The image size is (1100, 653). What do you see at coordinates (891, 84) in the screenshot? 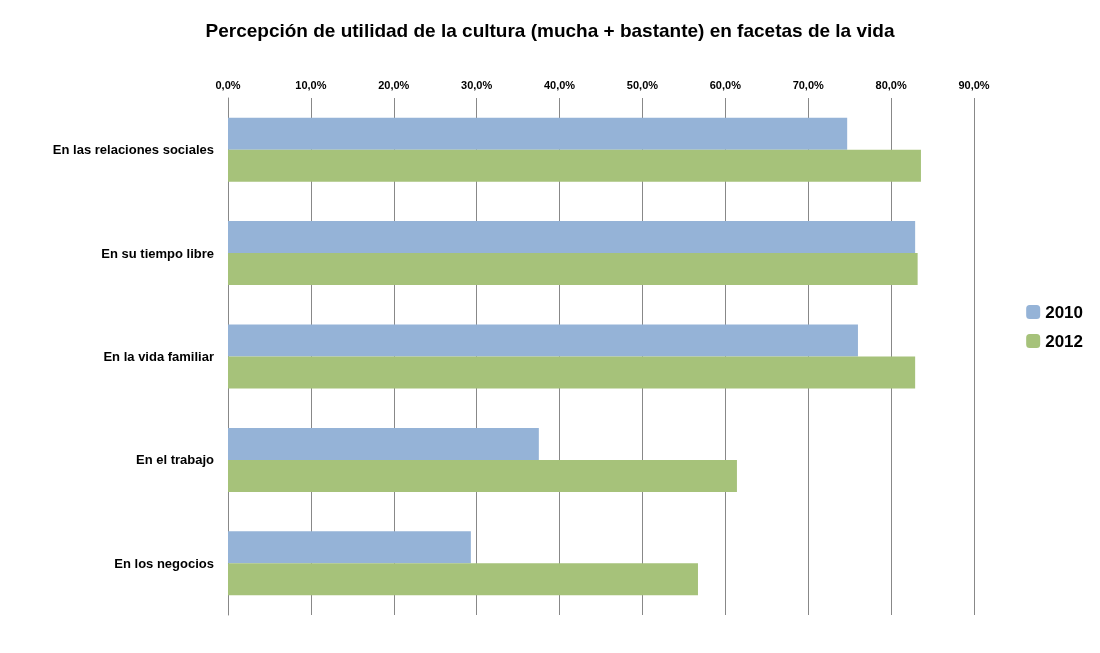
I see `x-tick-label: 80,0%` at bounding box center [891, 84].